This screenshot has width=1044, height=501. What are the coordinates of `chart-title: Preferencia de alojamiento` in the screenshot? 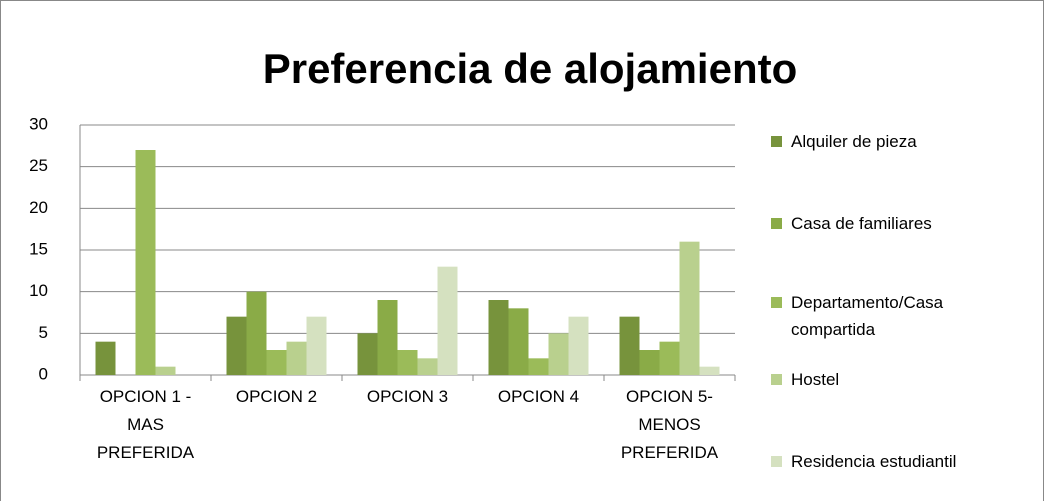 It's located at (530, 68).